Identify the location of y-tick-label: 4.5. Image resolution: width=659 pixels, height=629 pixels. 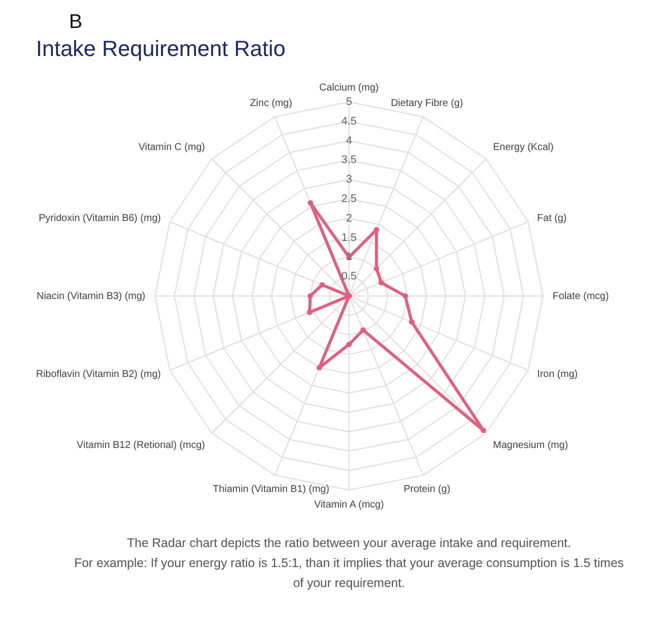
(349, 121).